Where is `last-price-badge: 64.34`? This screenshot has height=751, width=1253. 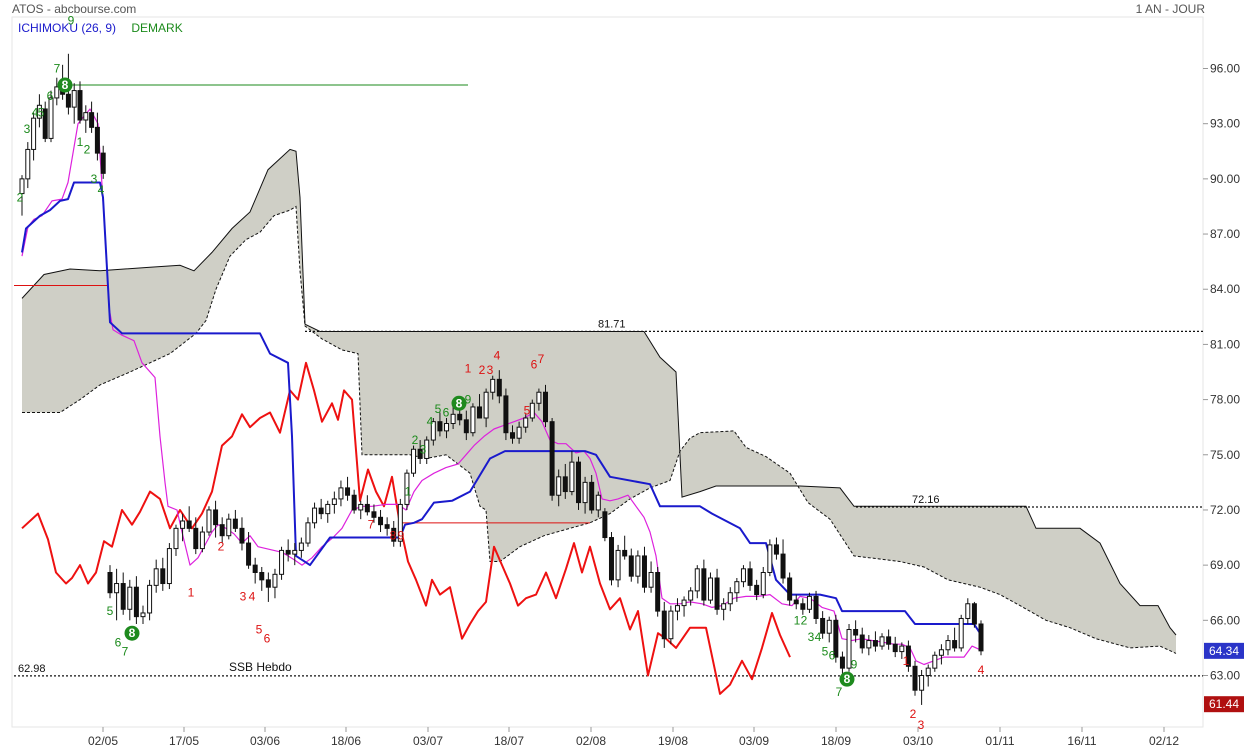
last-price-badge: 64.34 is located at coordinates (1224, 650).